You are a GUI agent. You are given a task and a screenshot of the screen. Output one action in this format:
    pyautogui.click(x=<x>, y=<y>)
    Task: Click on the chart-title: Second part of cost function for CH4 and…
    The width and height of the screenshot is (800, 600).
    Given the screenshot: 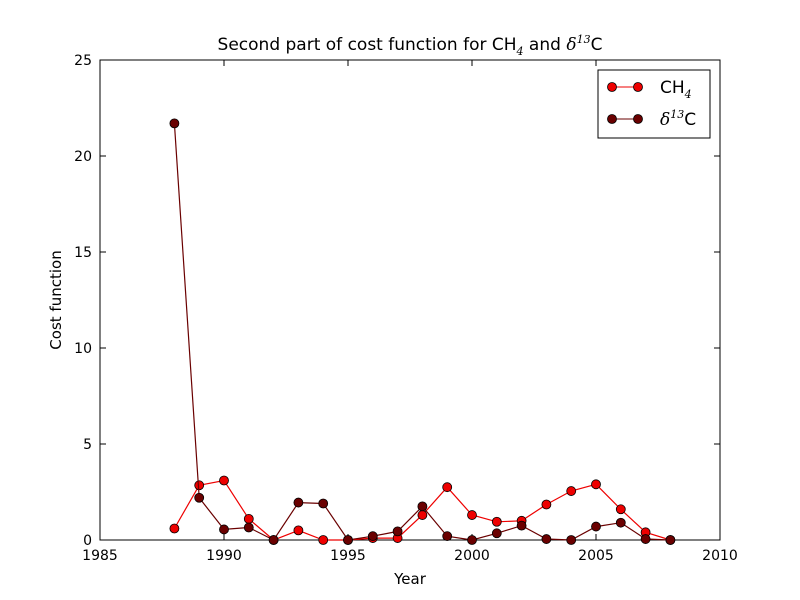 What is the action you would take?
    pyautogui.click(x=410, y=45)
    